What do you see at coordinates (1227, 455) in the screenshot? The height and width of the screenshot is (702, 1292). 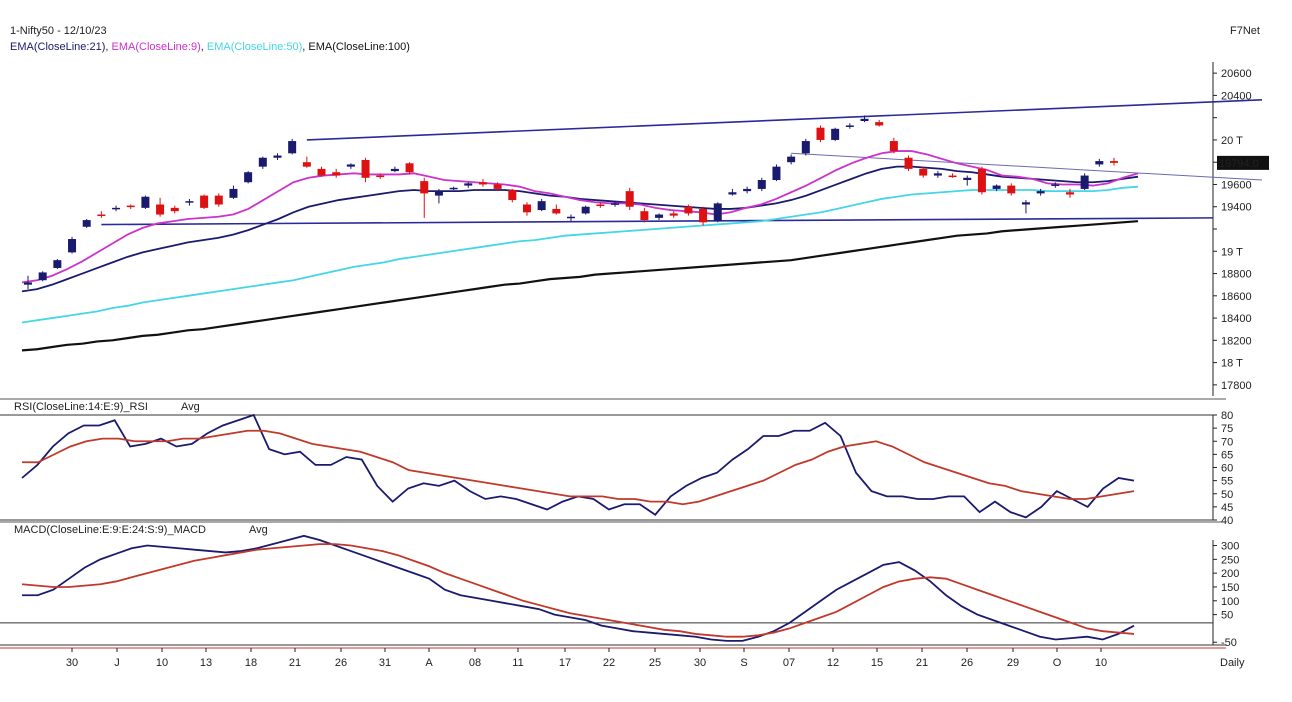 I see `osc-y-tick-label: 65` at bounding box center [1227, 455].